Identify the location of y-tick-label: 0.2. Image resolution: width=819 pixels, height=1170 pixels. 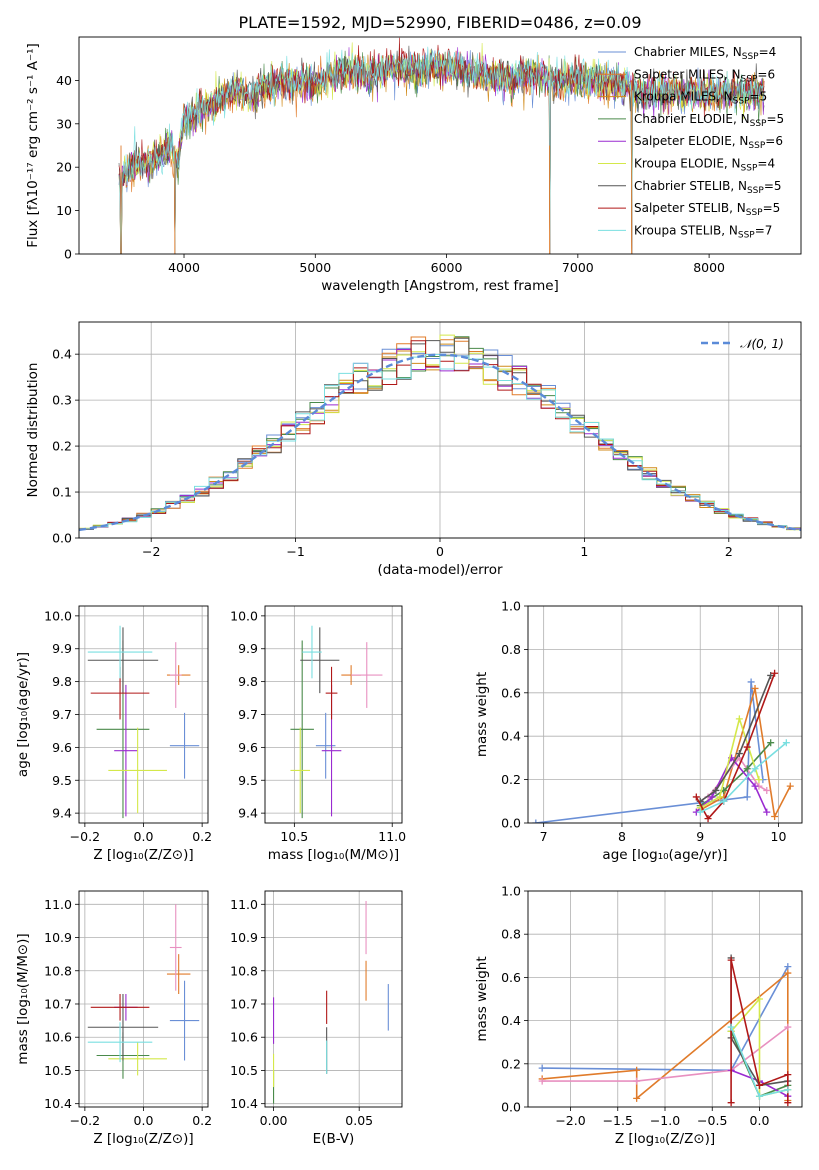
(511, 1063).